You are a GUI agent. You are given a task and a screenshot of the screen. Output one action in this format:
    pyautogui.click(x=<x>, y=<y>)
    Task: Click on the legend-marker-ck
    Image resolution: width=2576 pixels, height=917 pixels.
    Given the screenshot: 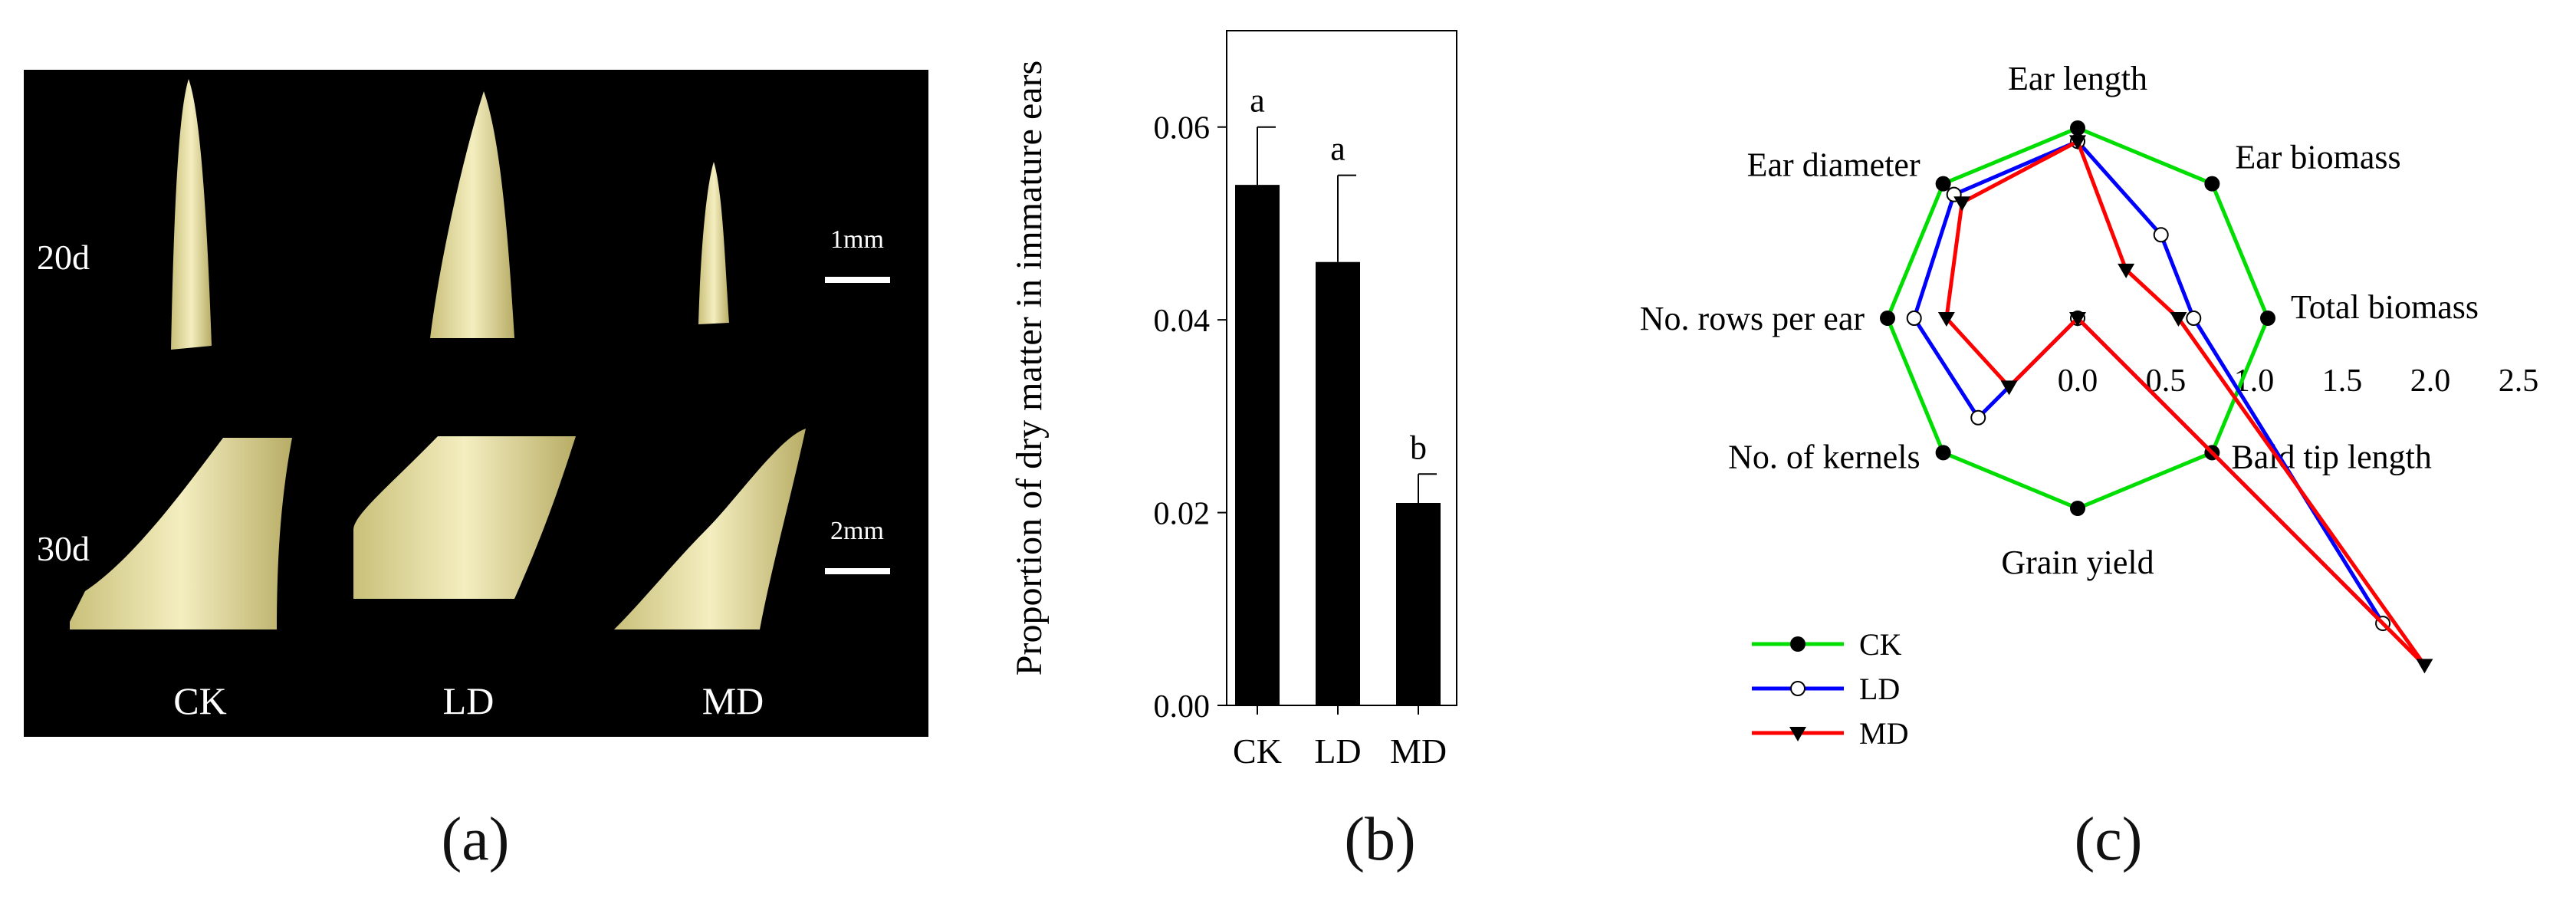 What is the action you would take?
    pyautogui.click(x=1798, y=644)
    